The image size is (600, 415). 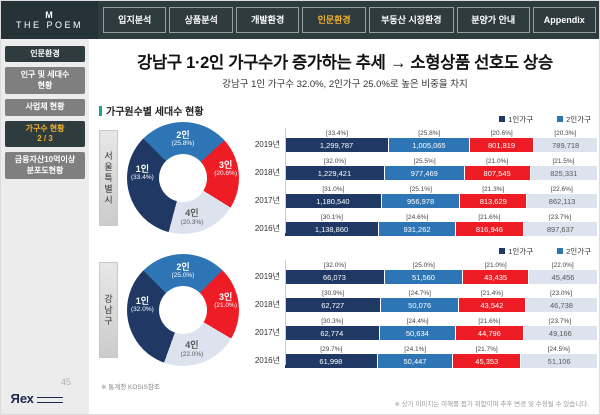 What do you see at coordinates (192, 349) in the screenshot?
I see `donut-label: 4인 (22.0%)` at bounding box center [192, 349].